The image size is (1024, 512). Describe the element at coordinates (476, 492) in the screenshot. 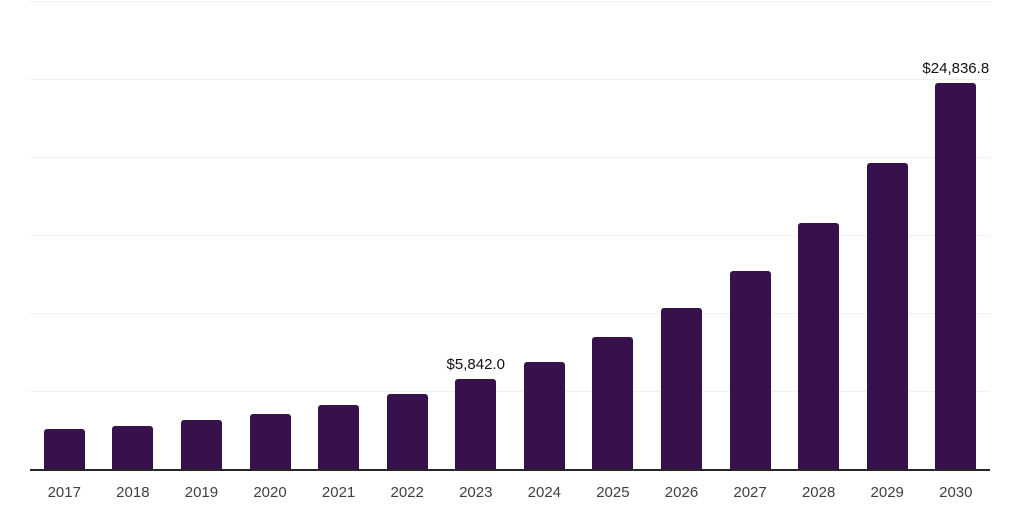

I see `x-tick-label-2023: 2023` at that location.